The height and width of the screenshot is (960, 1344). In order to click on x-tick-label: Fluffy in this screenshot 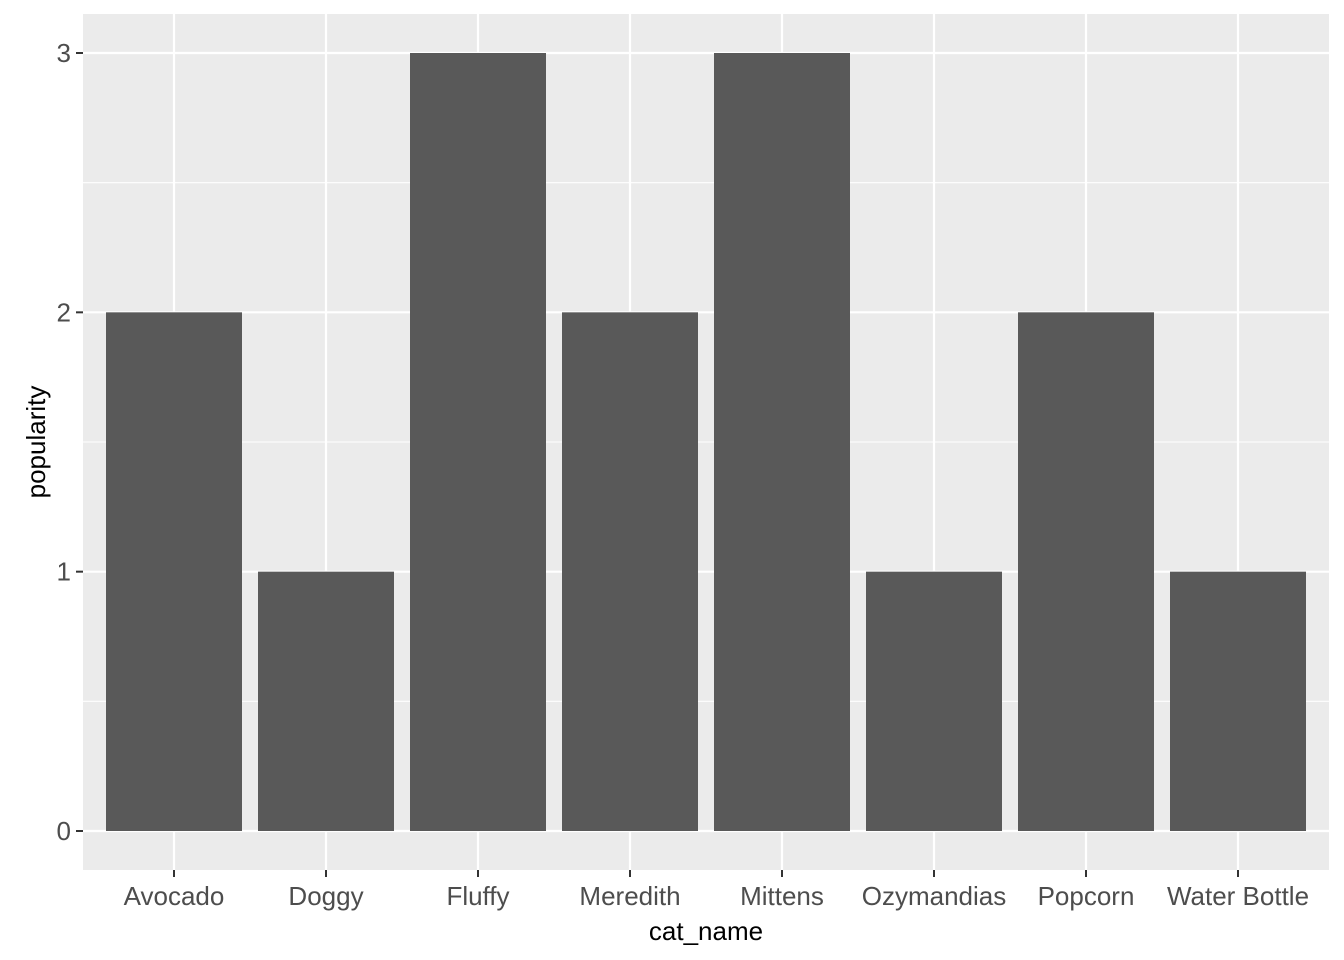, I will do `click(477, 896)`.